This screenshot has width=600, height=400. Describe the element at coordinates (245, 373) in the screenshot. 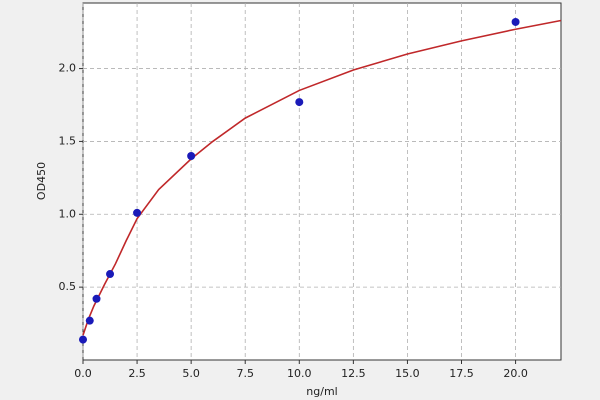

I see `x-tick-label: 7.5` at that location.